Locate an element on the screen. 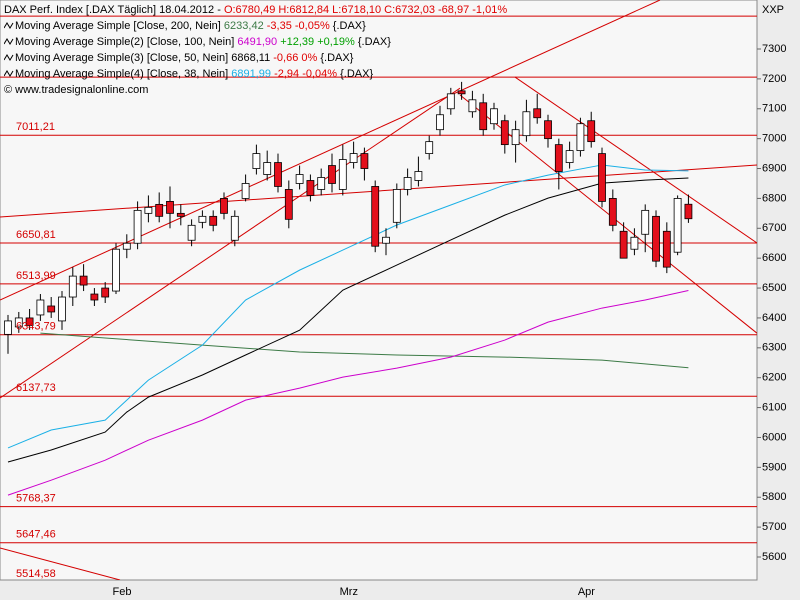  y-tick-label: 6900 is located at coordinates (774, 168).